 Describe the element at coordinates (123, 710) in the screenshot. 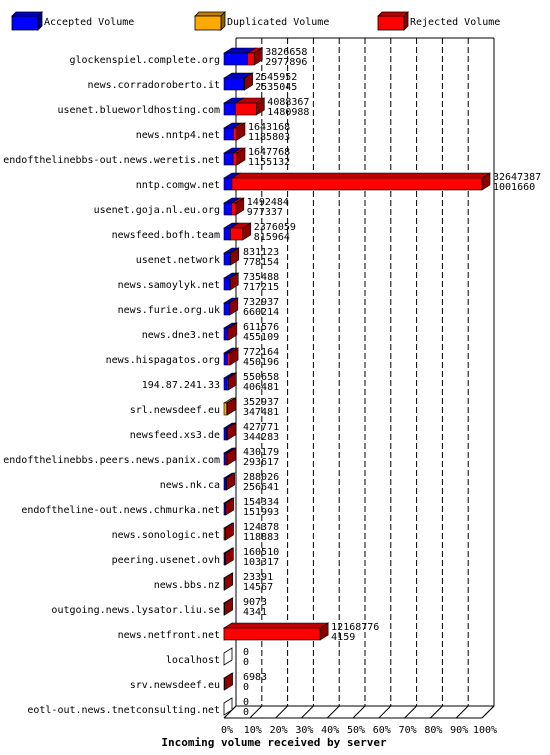

I see `category-label: eotl-out.news.tnetconsulting.net` at that location.